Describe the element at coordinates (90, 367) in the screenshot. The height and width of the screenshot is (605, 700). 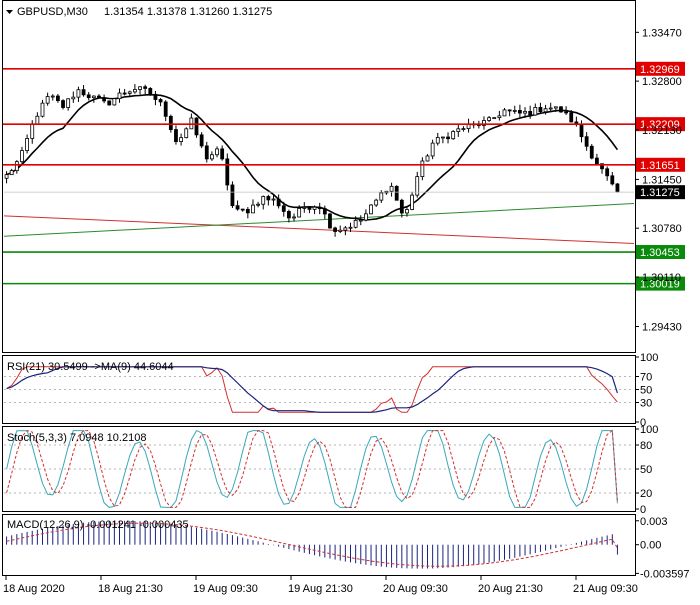
I see `rsi-label: RSI(21) 30.5499 ->MA(9) 44.6044` at that location.